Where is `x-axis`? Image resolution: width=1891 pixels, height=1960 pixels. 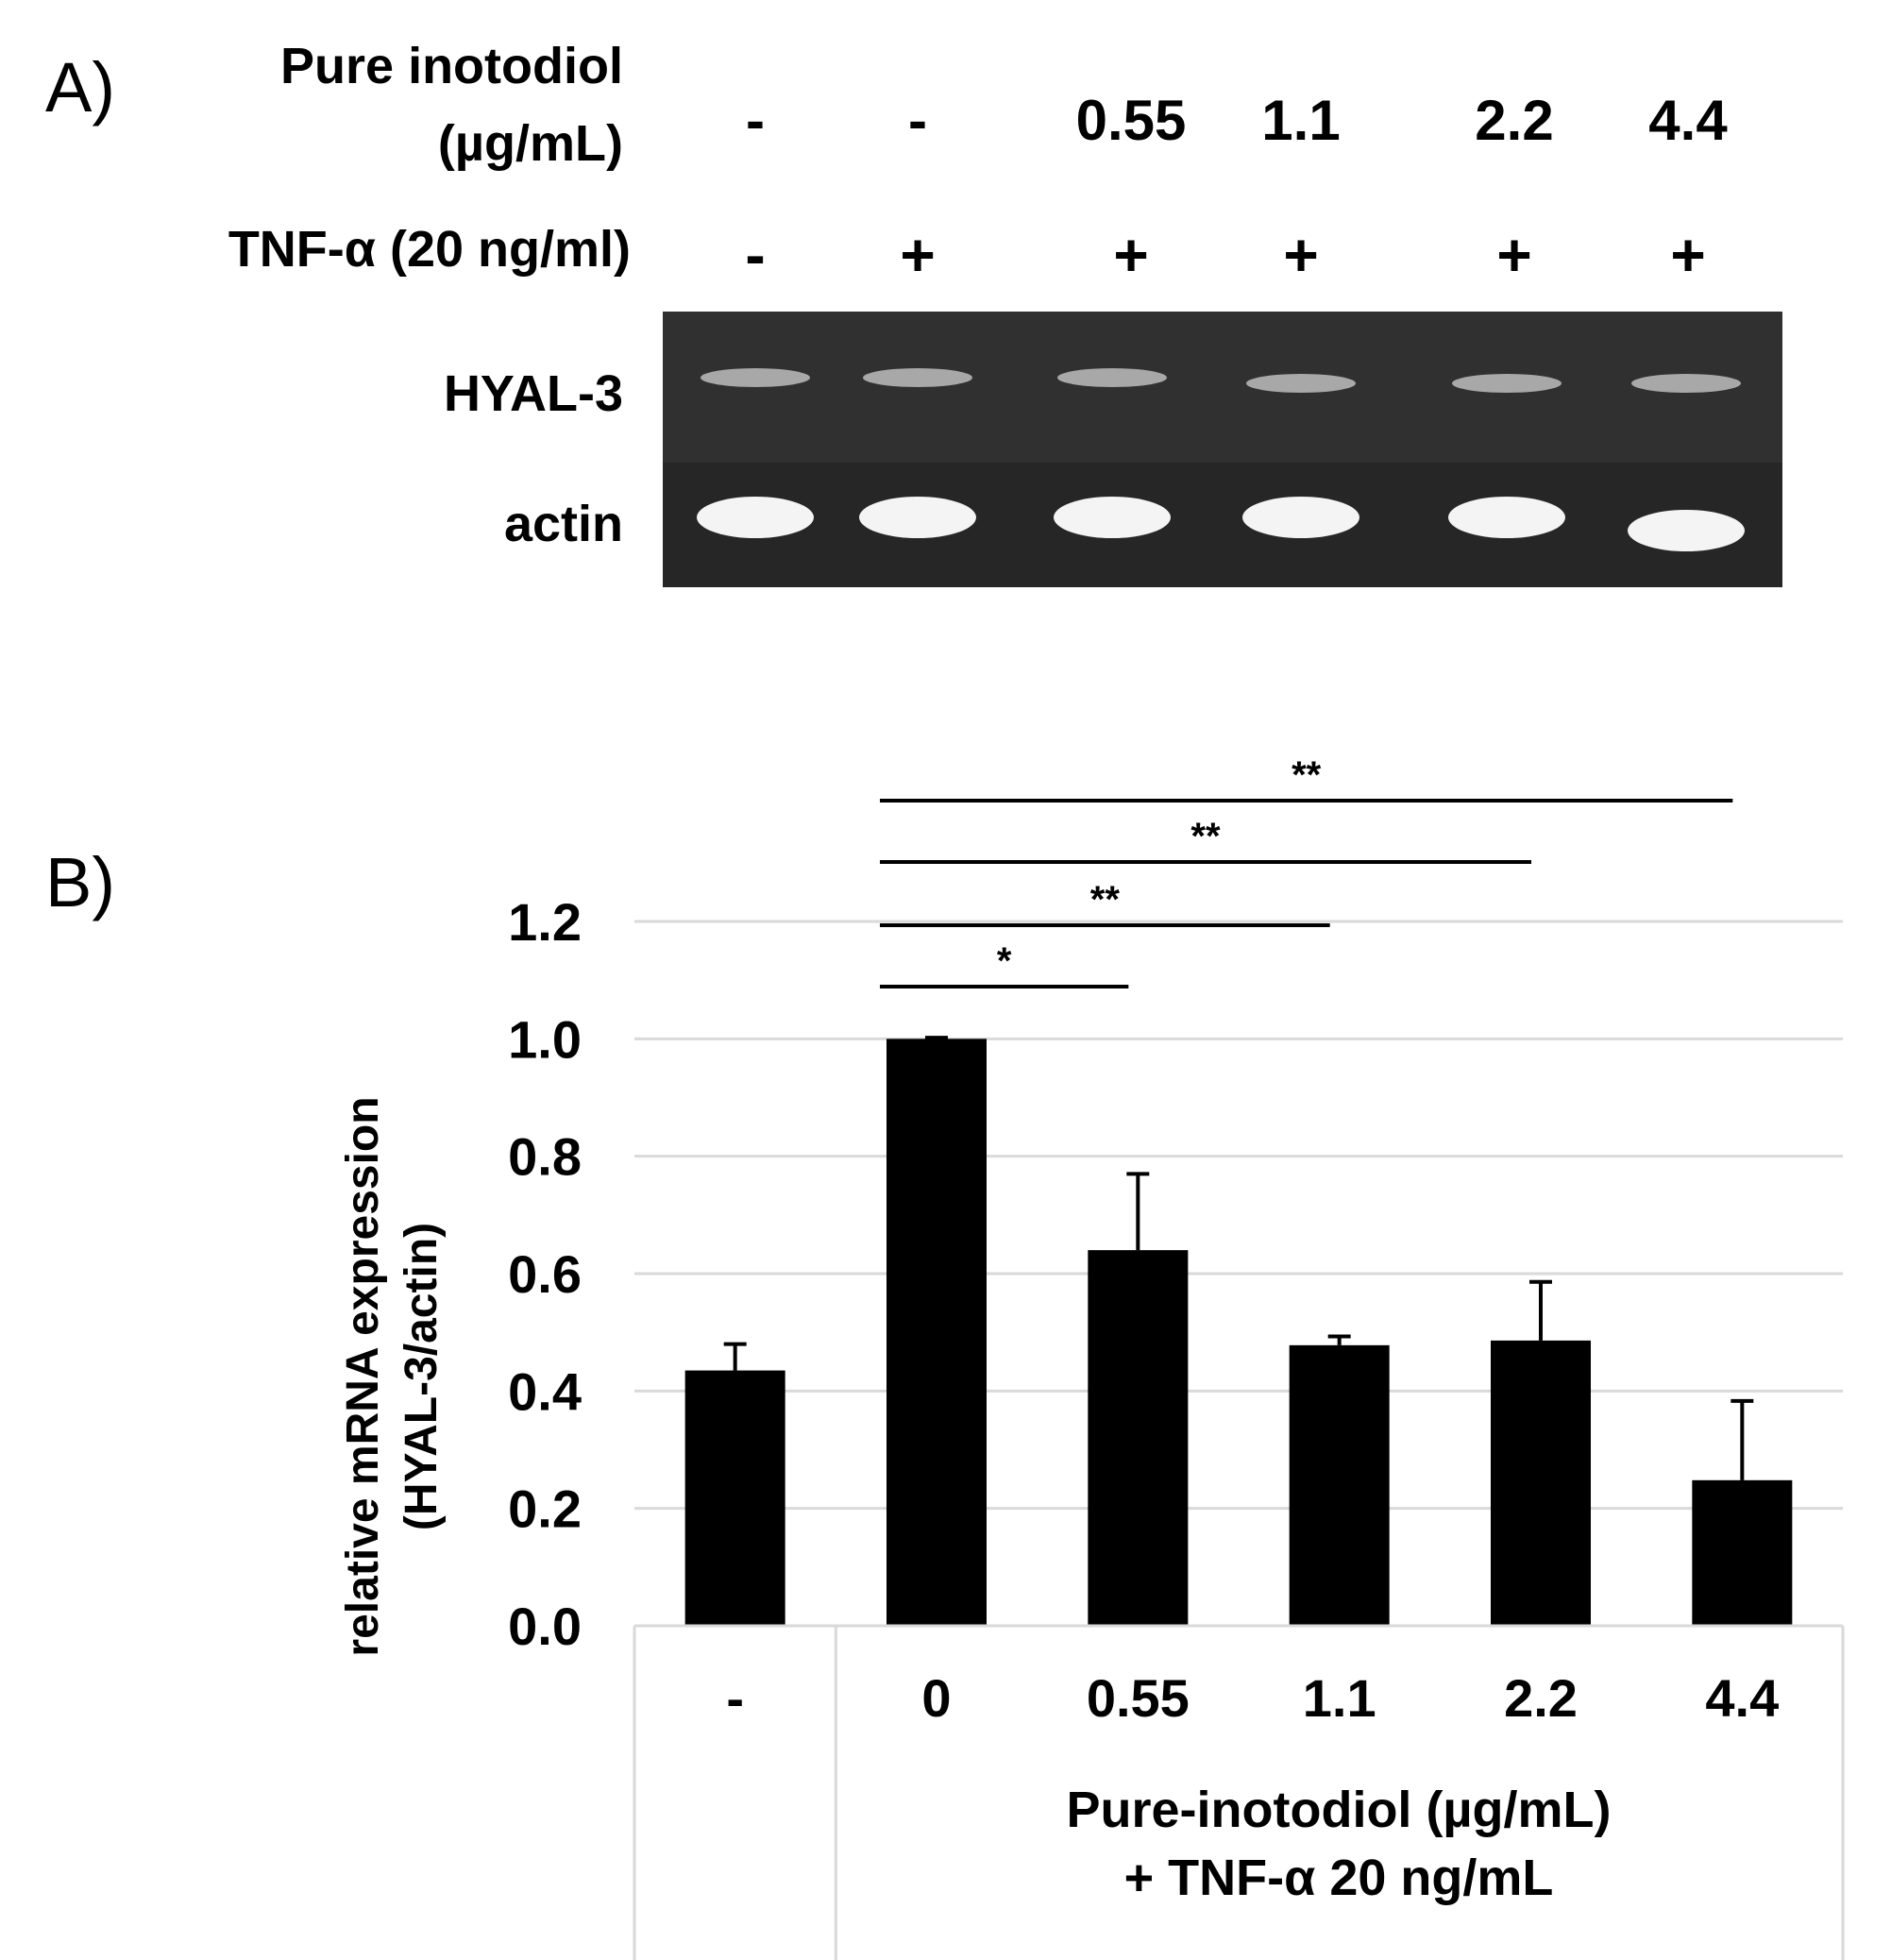
x-axis is located at coordinates (1239, 1792).